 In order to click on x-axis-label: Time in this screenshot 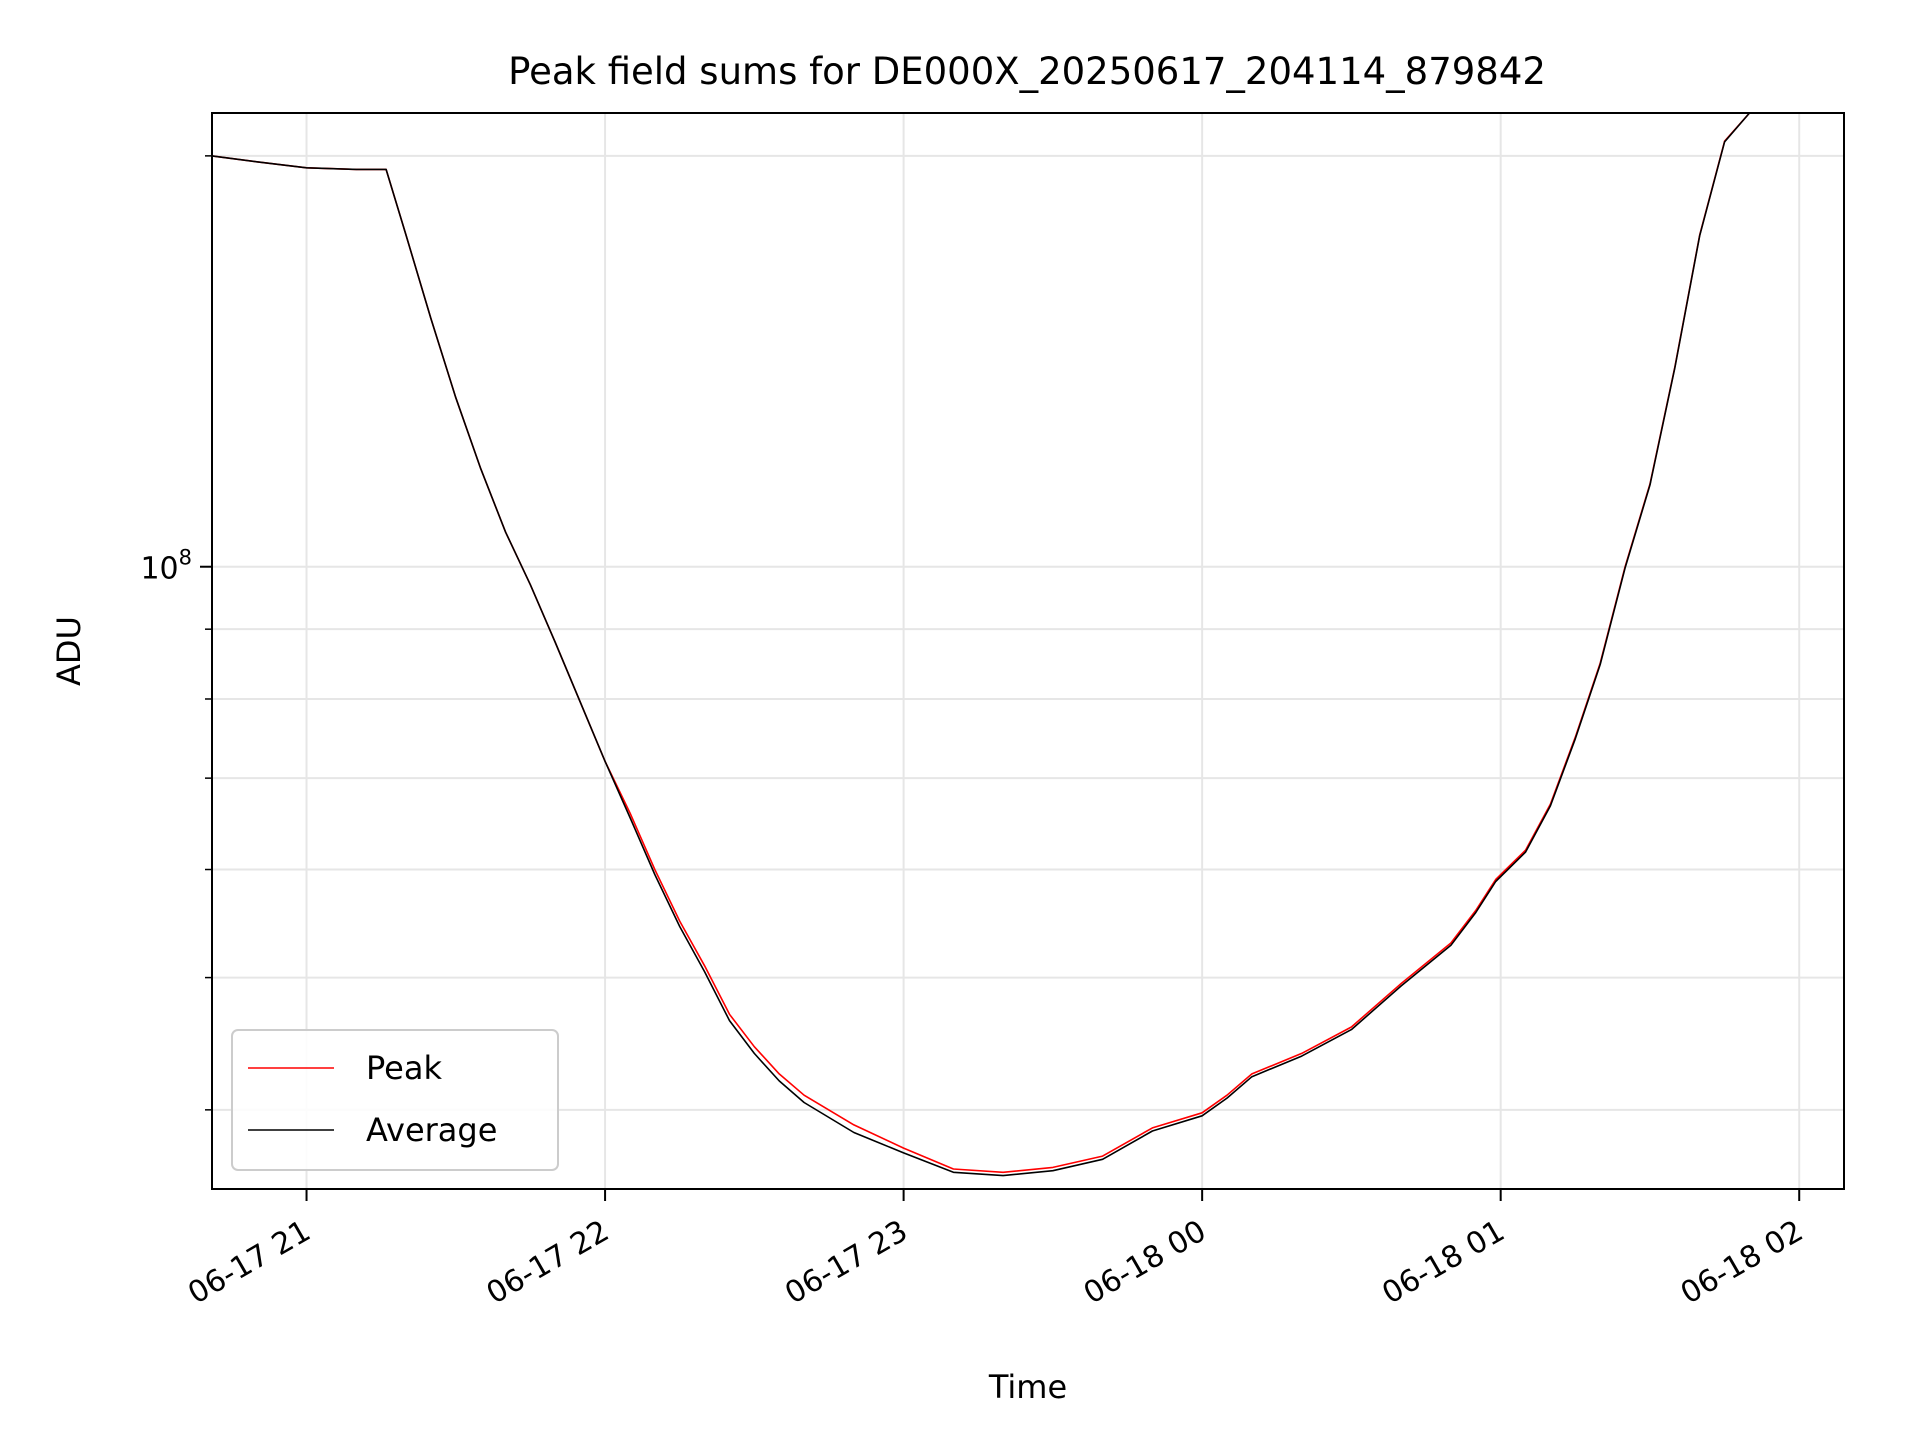, I will do `click(1027, 1387)`.